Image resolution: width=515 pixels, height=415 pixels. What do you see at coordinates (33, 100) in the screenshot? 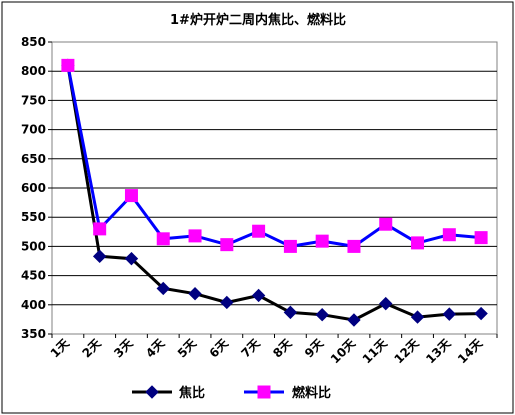
I see `y-tick-label: 750` at bounding box center [33, 100].